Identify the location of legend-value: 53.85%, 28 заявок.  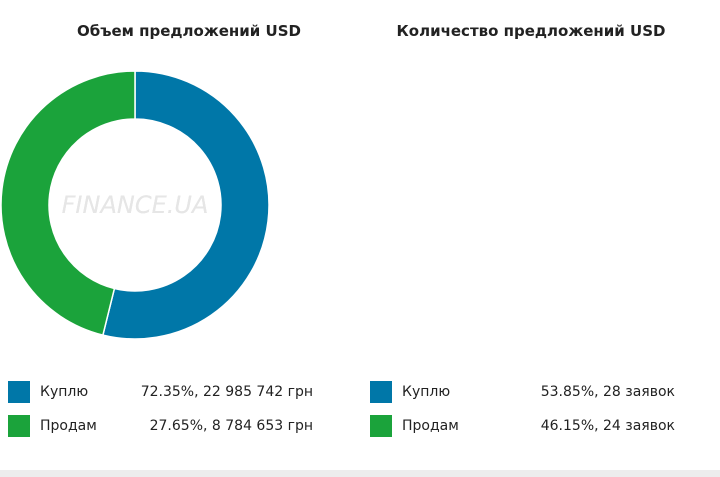
(607, 392).